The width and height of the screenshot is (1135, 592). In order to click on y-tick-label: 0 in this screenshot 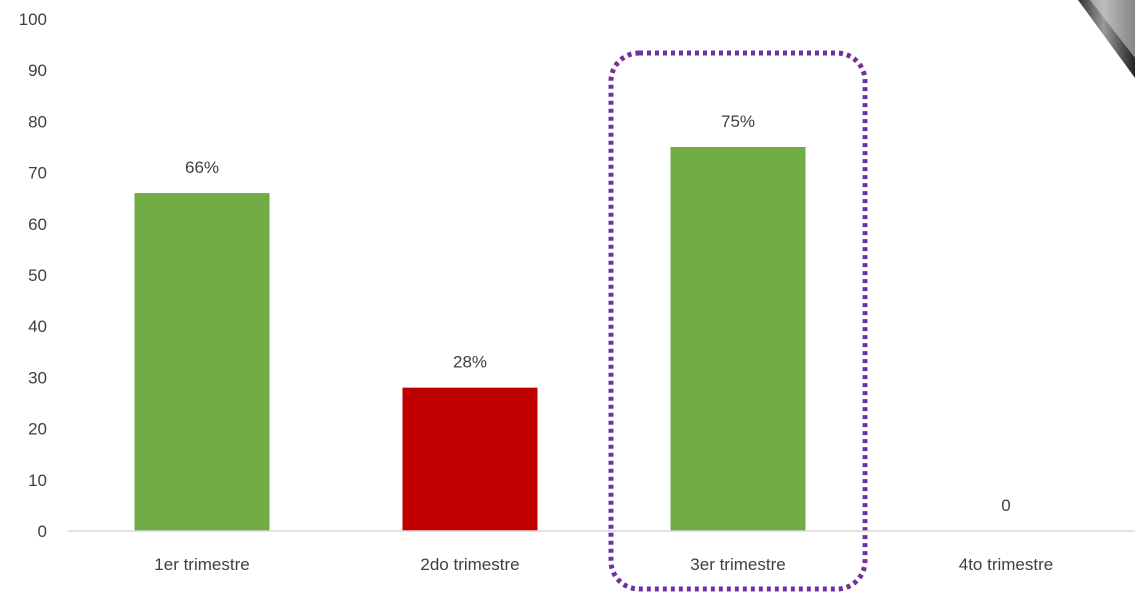, I will do `click(42, 531)`.